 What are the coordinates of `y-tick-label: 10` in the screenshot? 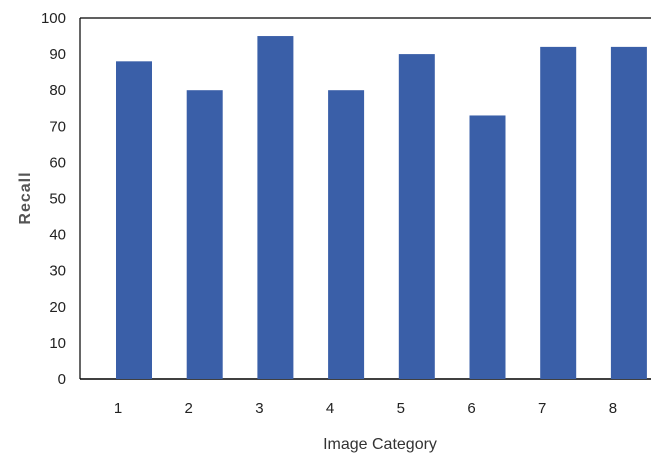 It's located at (57, 343).